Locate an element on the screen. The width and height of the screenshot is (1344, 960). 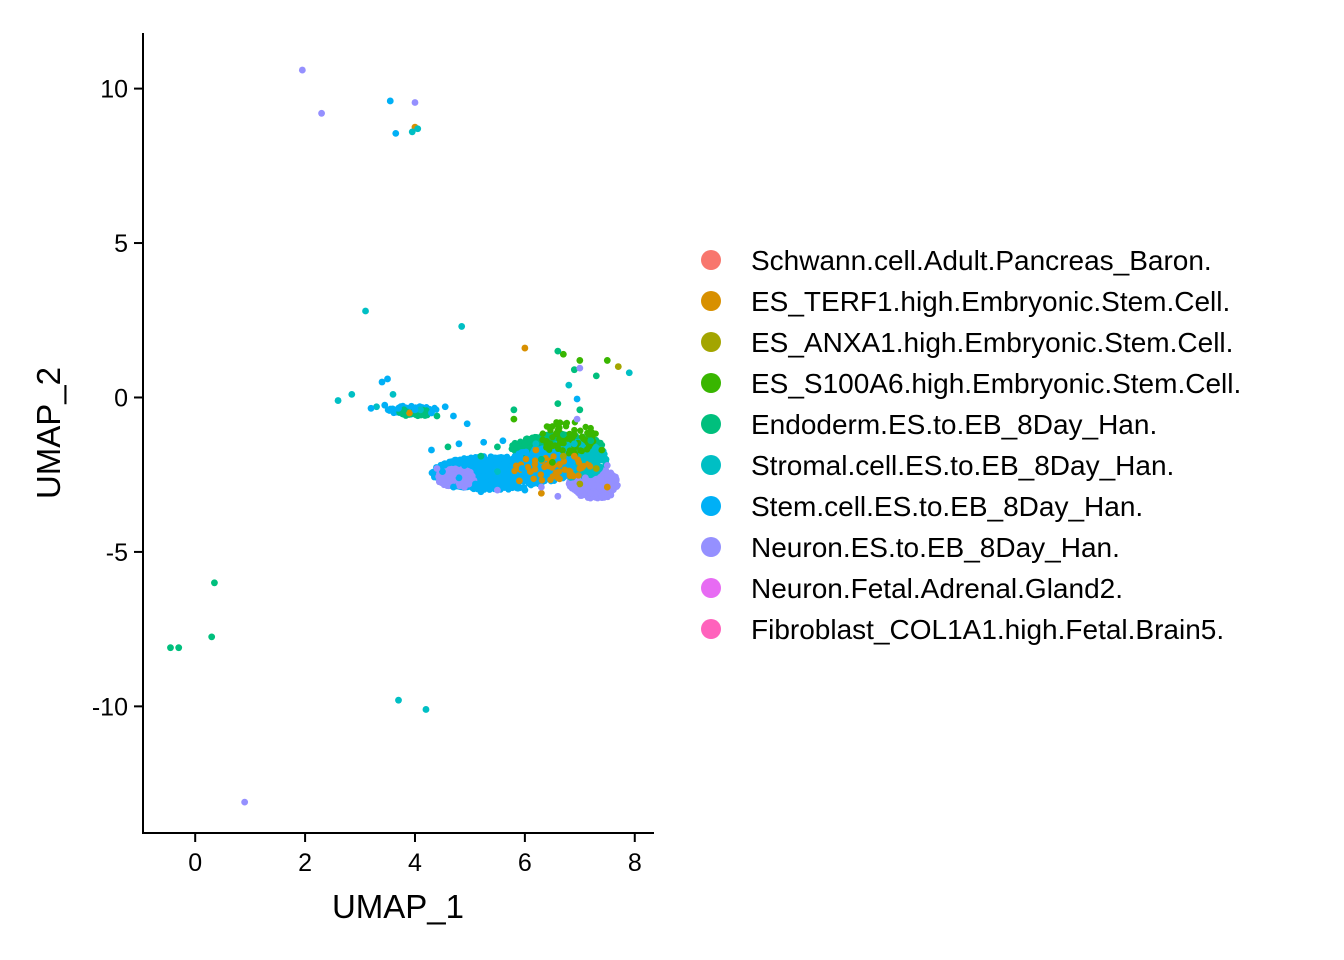
x-tick-label: 0 is located at coordinates (195, 863).